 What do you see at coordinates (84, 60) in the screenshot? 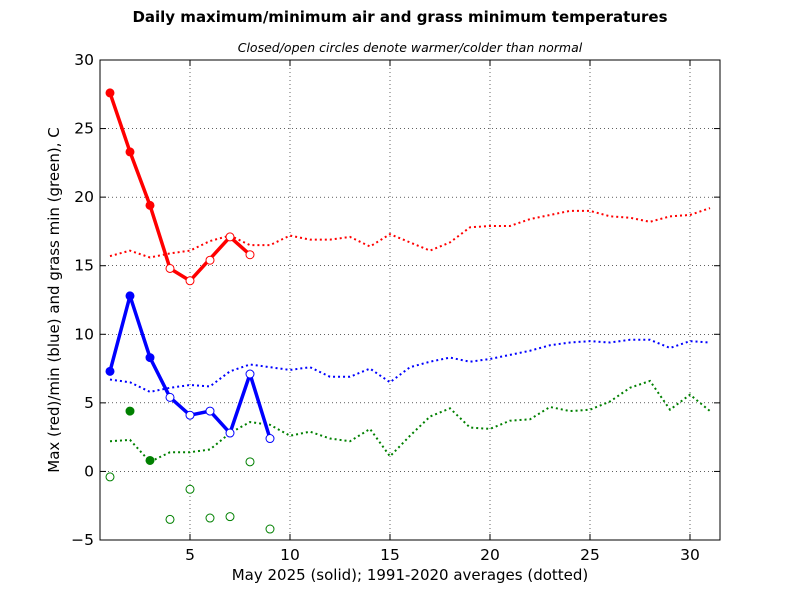
I see `y-tick-label: 30` at bounding box center [84, 60].